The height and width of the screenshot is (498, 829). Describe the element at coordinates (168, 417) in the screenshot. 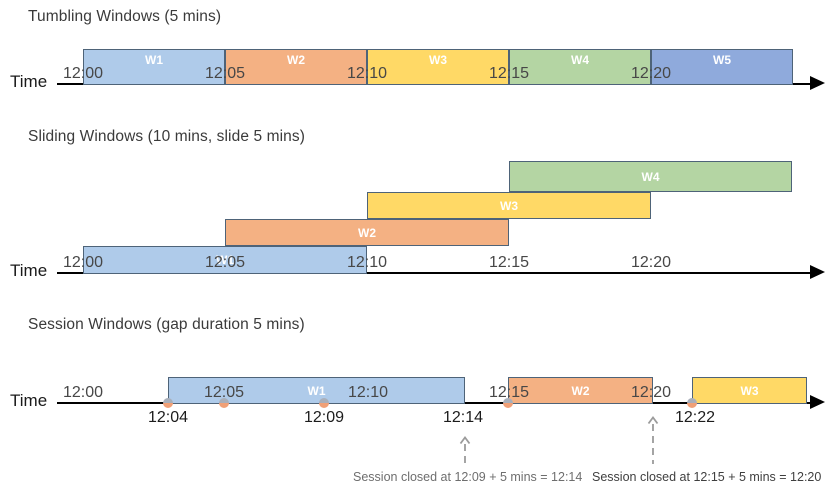

I see `tick-label-below-1204: 12:04` at that location.